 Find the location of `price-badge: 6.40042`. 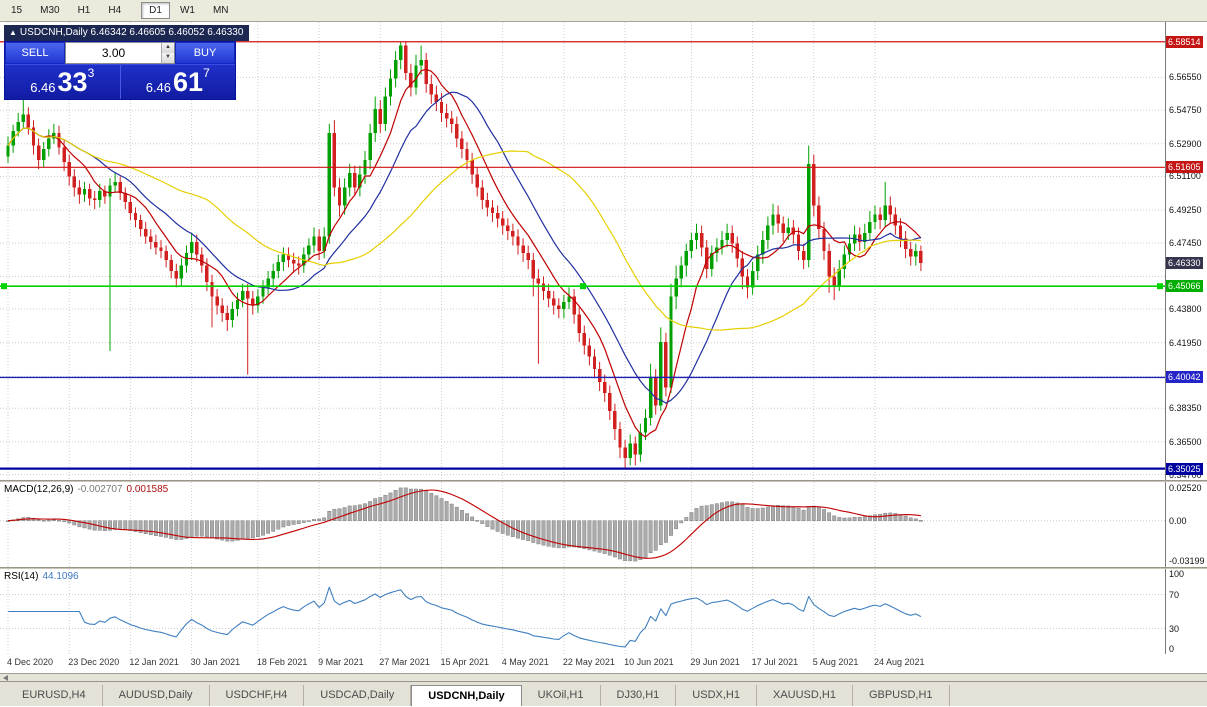

price-badge: 6.40042 is located at coordinates (1184, 377).